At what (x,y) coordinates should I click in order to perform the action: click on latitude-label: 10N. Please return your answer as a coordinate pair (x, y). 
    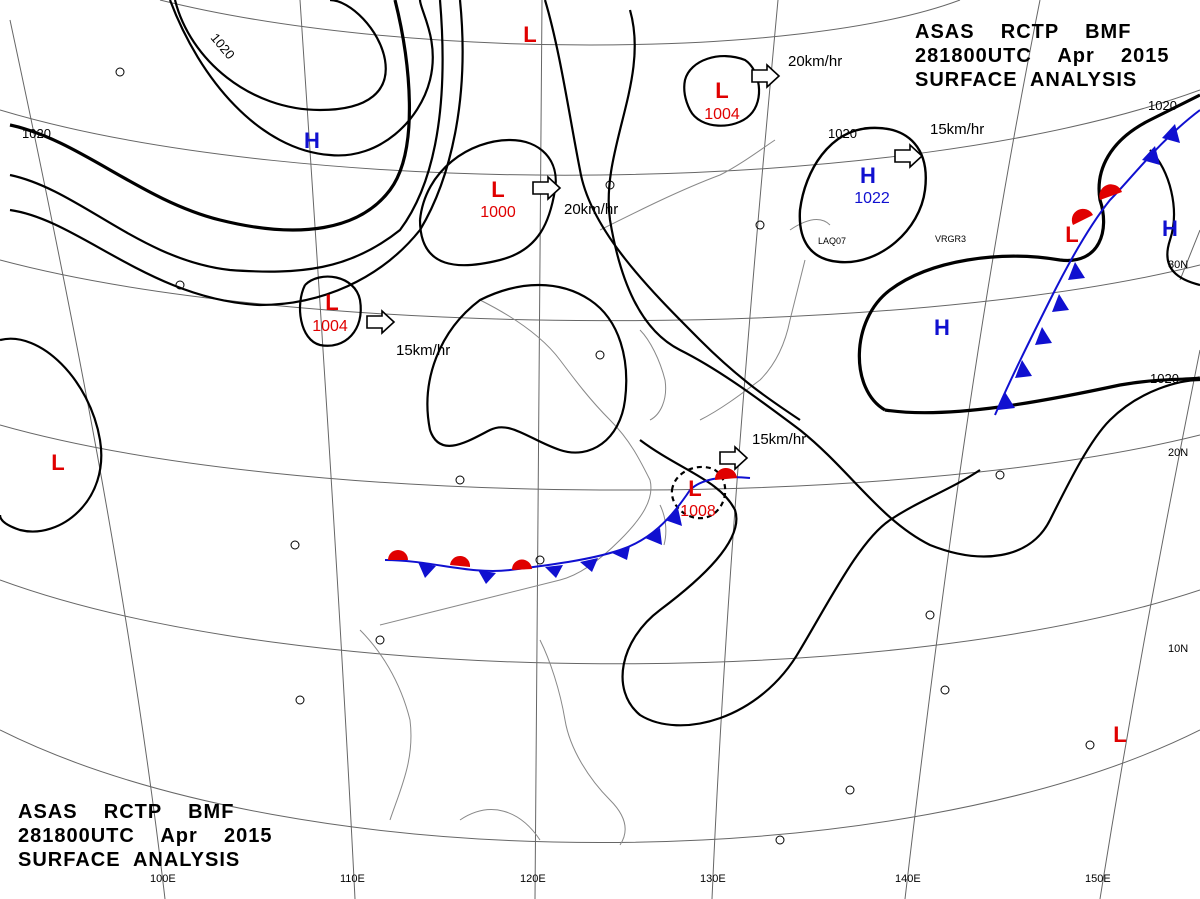
    Looking at the image, I should click on (1178, 649).